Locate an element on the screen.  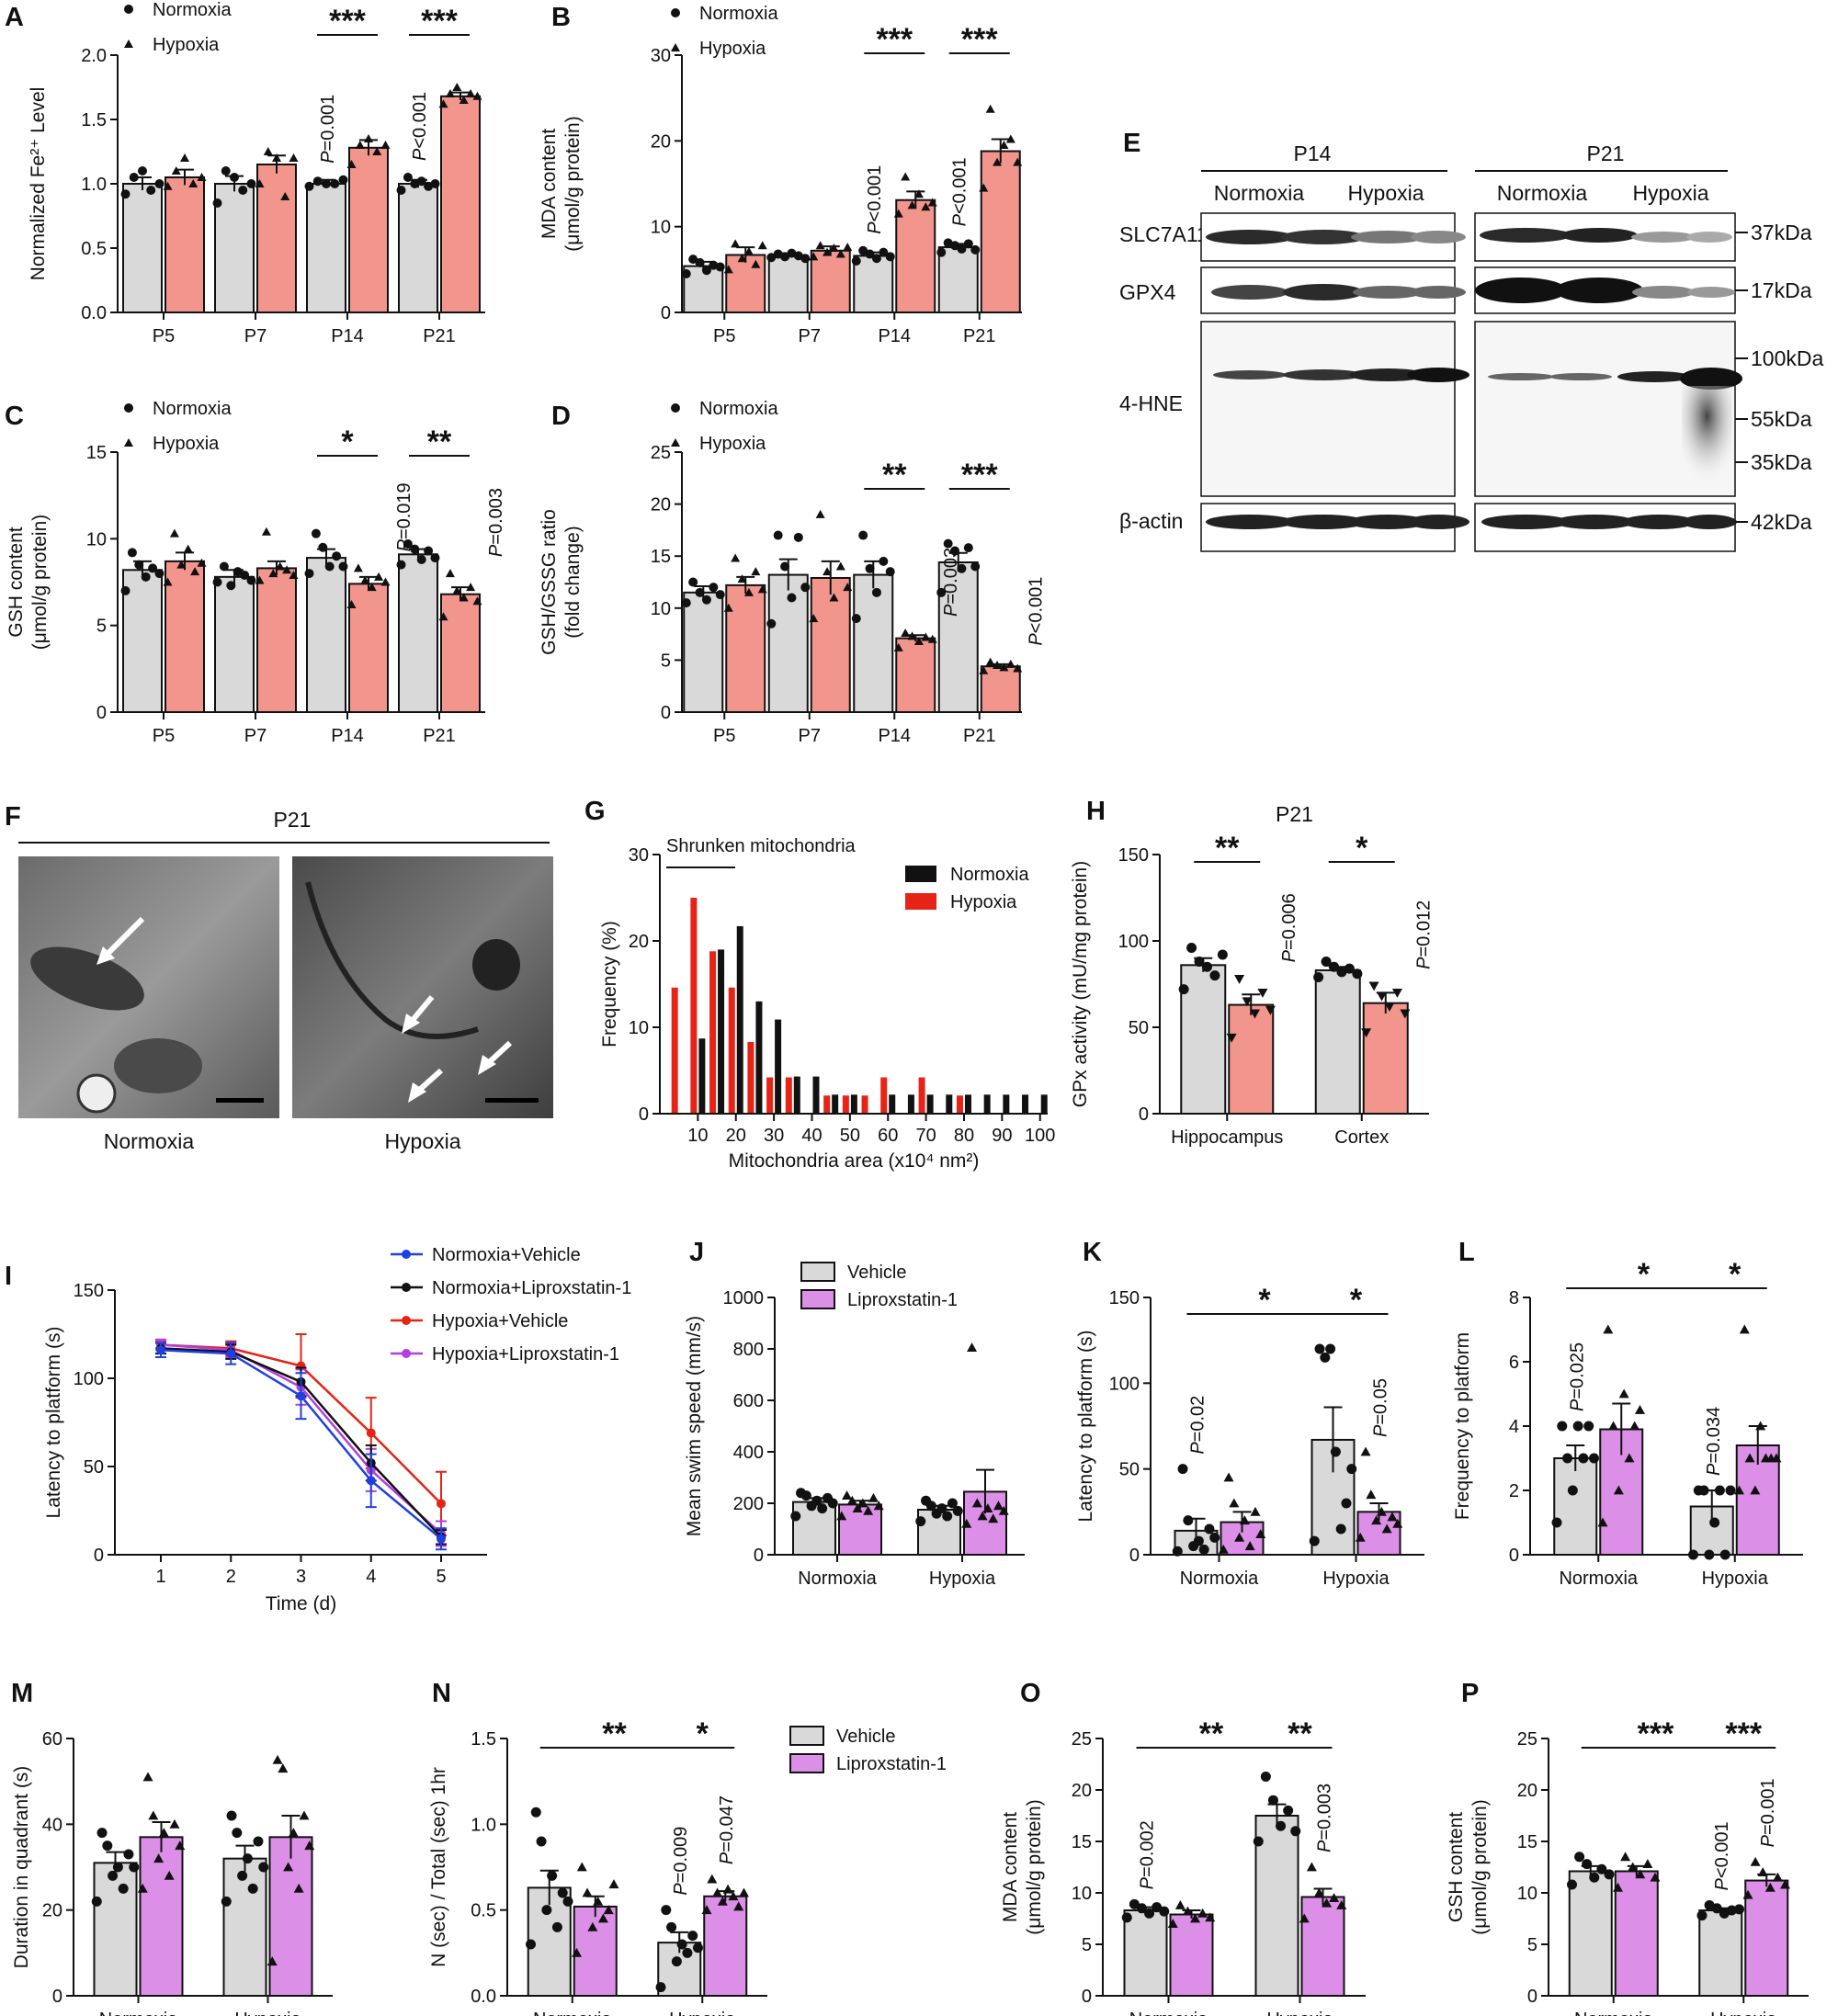
y-tick-label: 10 is located at coordinates (661, 228).